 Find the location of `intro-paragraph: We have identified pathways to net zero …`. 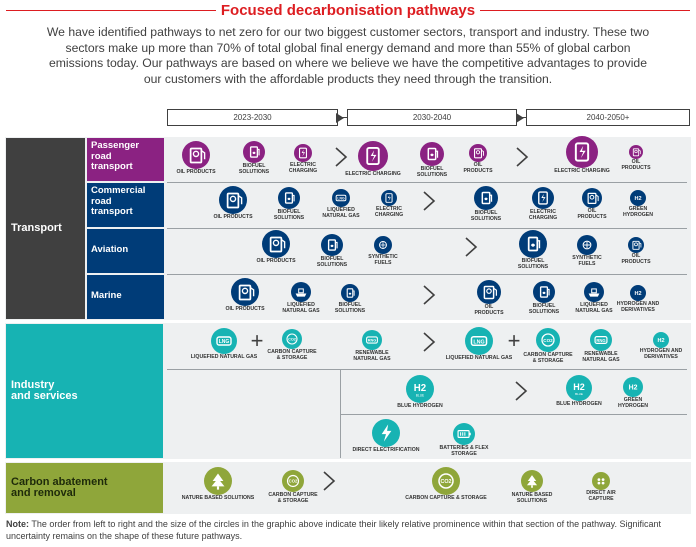

intro-paragraph: We have identified pathways to net zero … is located at coordinates (348, 55).